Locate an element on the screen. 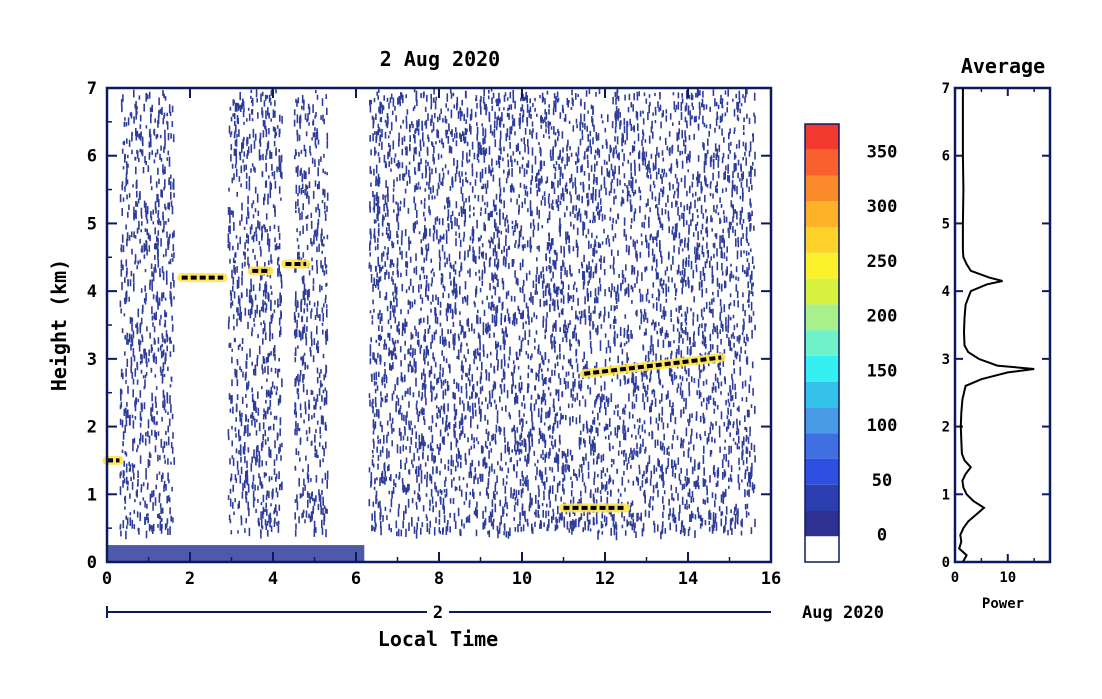 This screenshot has width=1102, height=699. date-label-bg is located at coordinates (438, 612).